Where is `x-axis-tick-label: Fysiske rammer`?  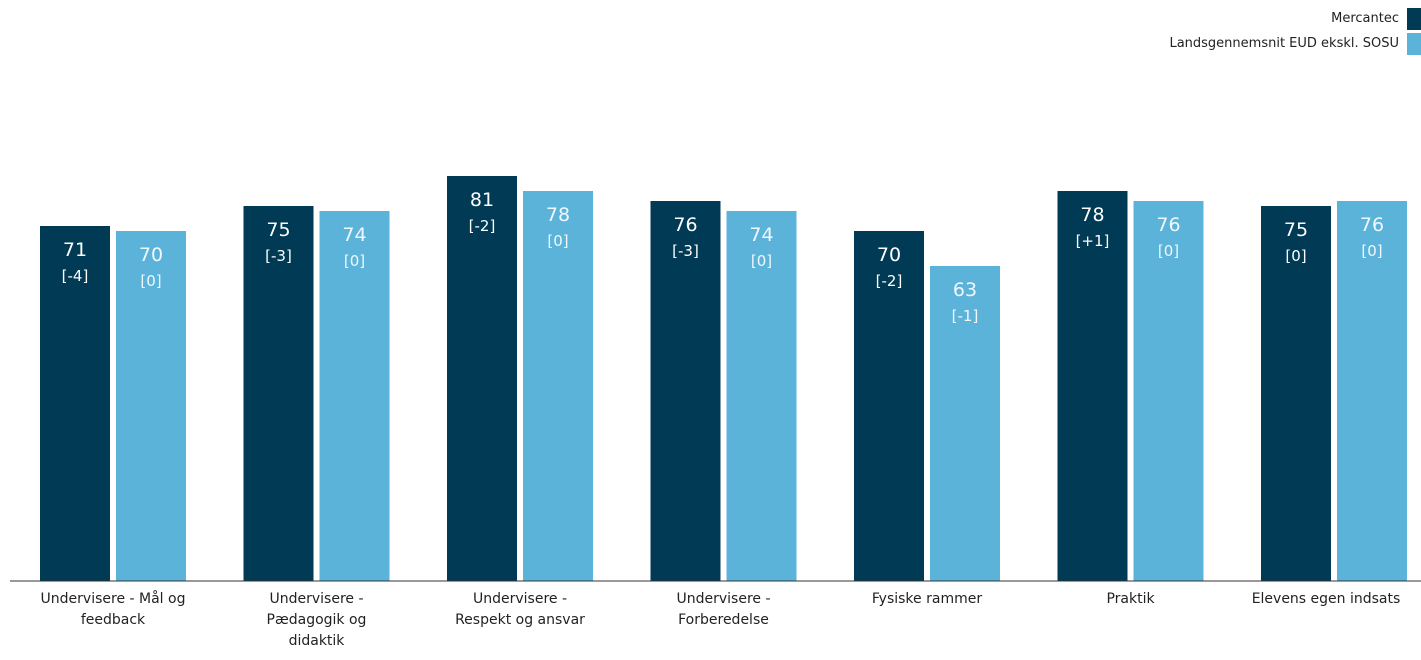
x-axis-tick-label: Fysiske rammer is located at coordinates (927, 599).